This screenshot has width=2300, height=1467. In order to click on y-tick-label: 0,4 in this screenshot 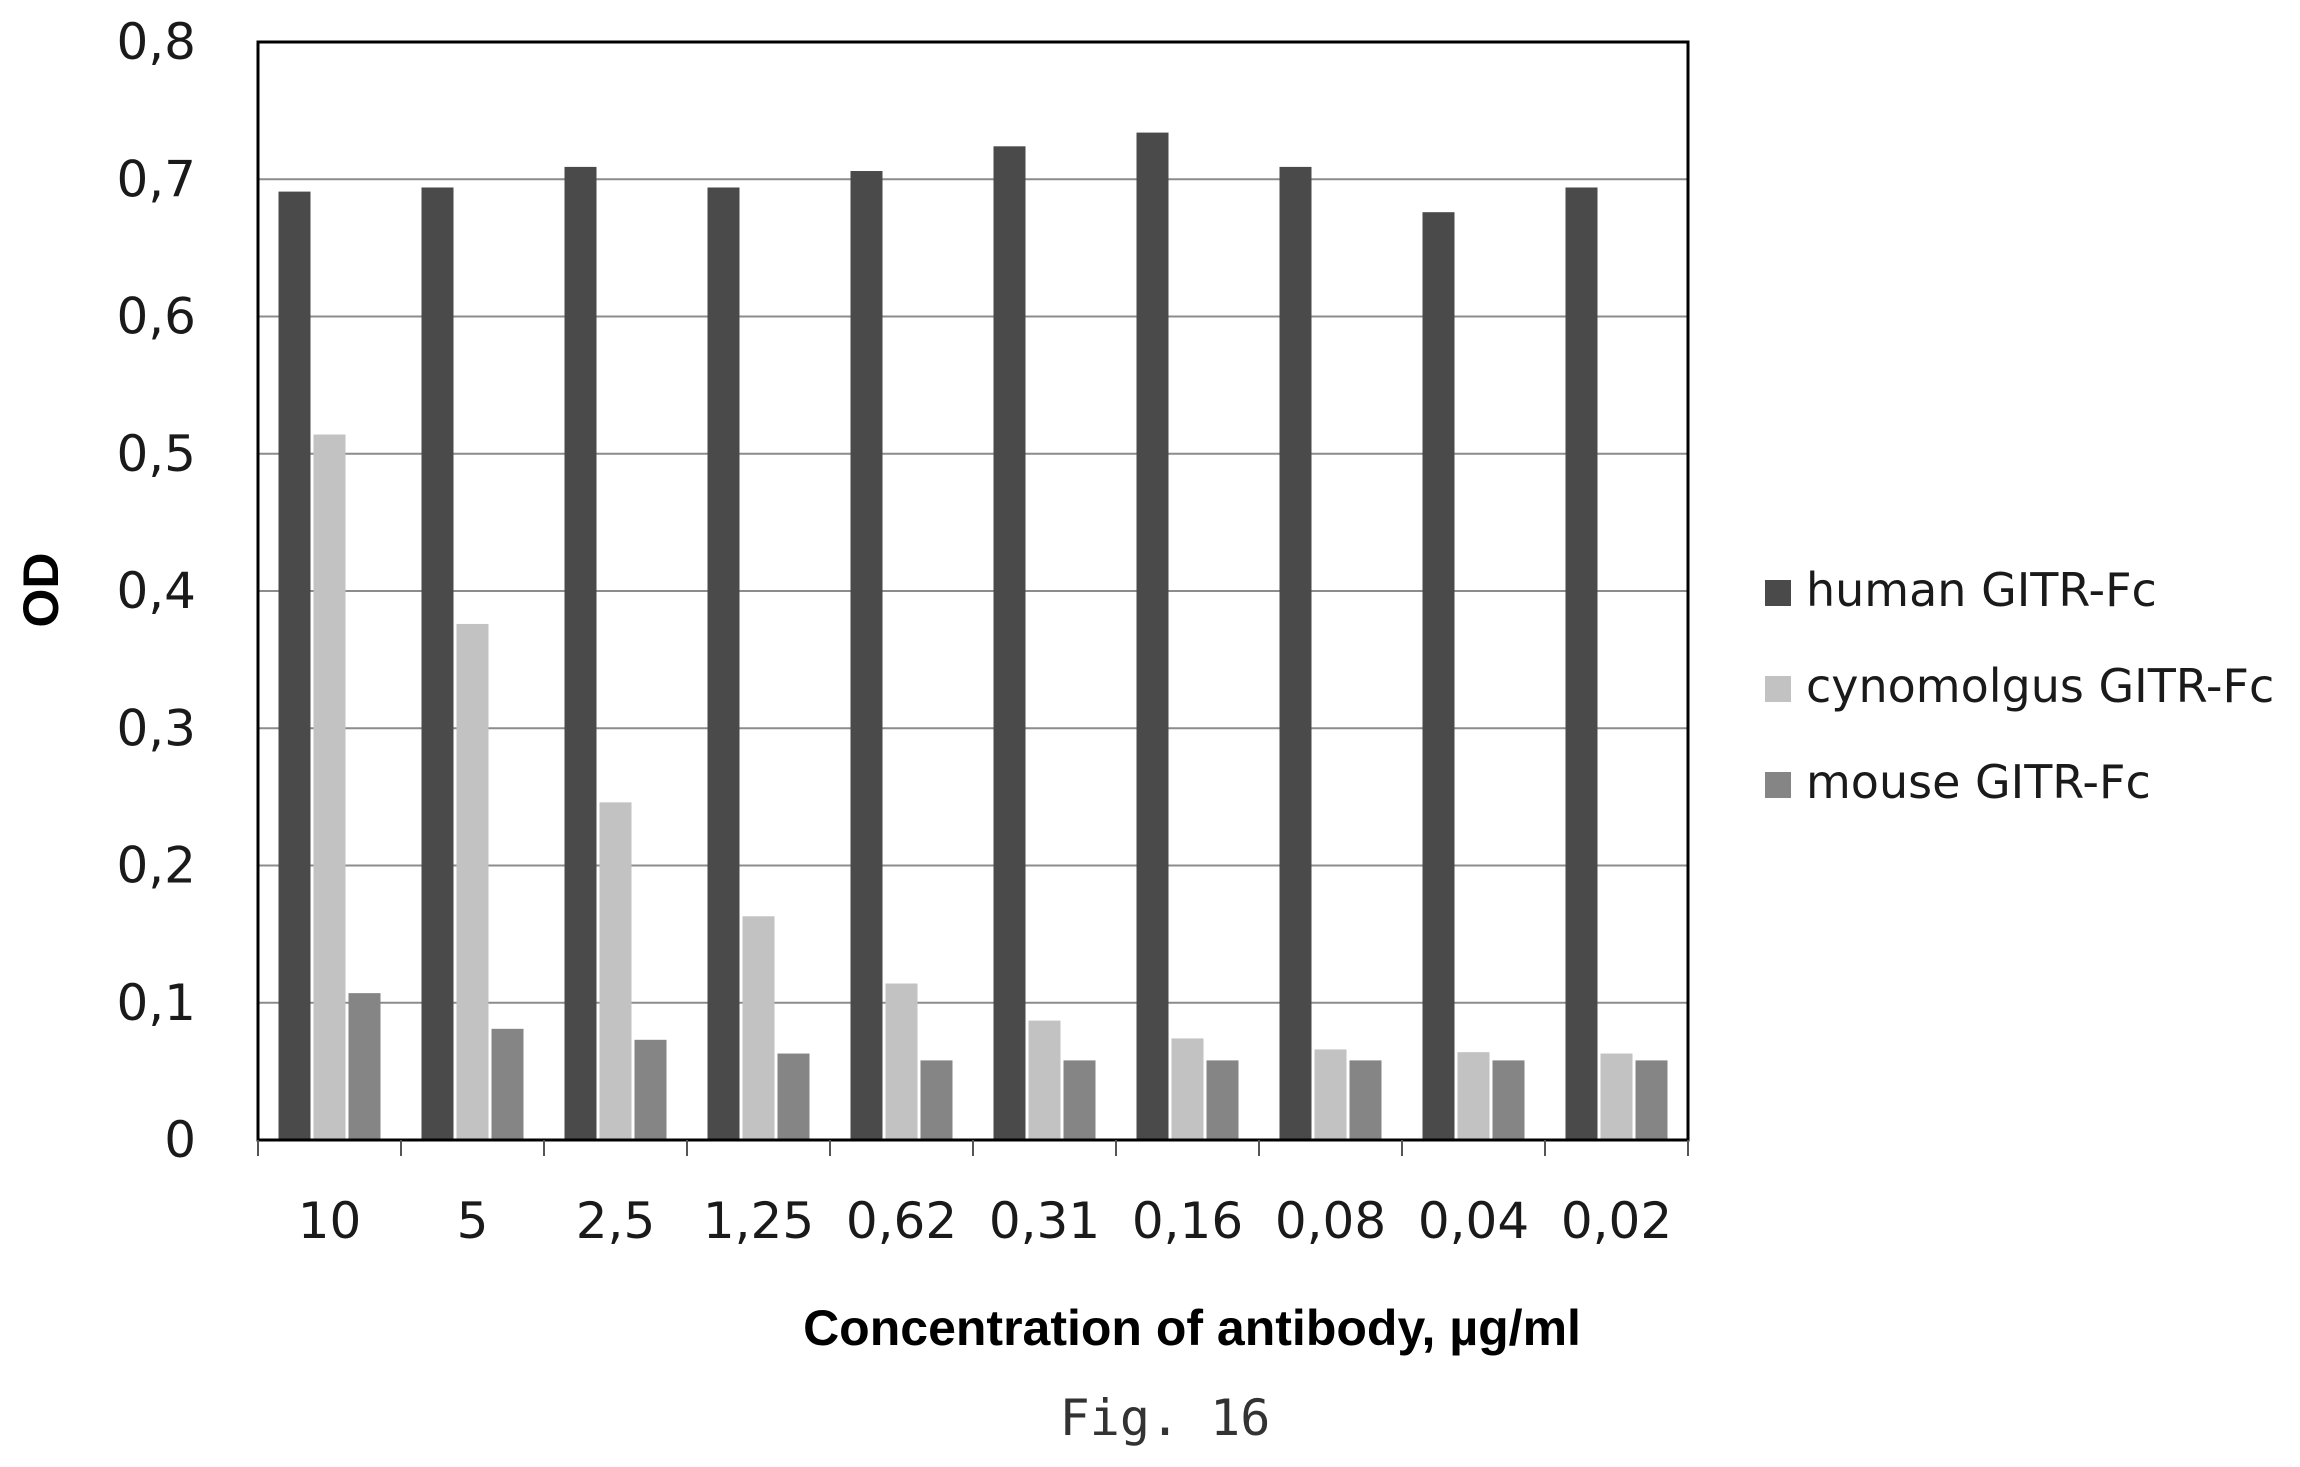, I will do `click(156, 591)`.